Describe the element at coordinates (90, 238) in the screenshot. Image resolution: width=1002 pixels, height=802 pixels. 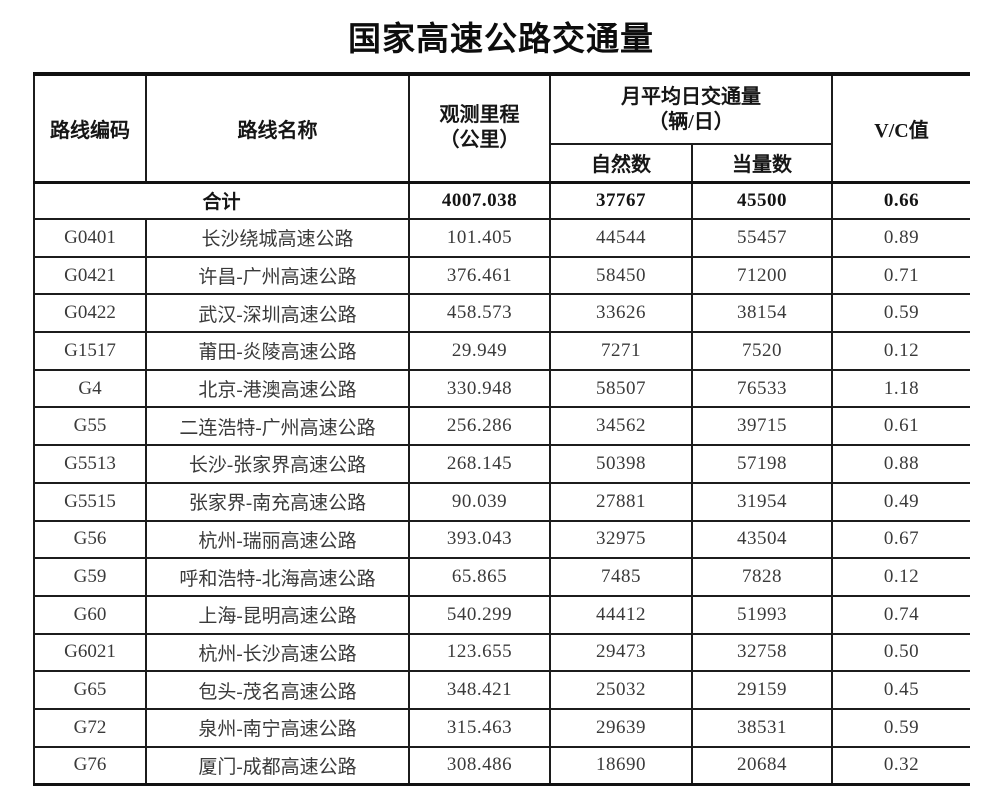
I see `cell-code: G0401` at that location.